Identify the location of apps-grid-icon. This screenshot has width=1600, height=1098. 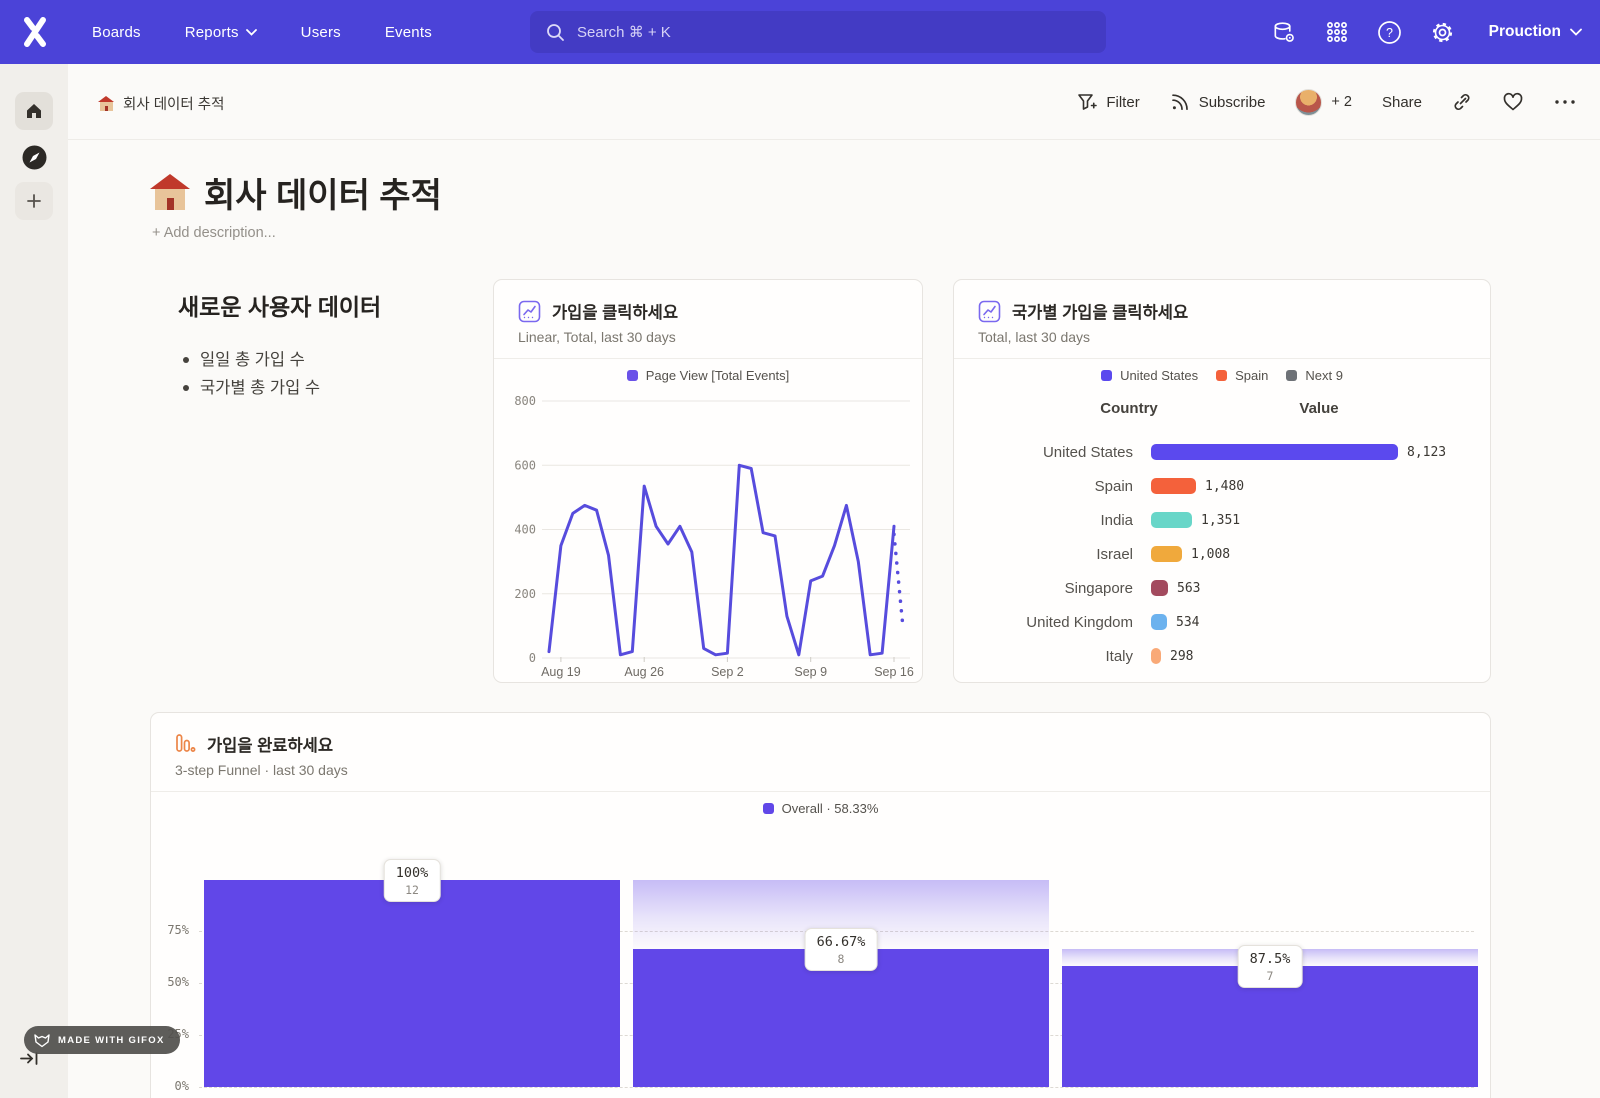
(1337, 32).